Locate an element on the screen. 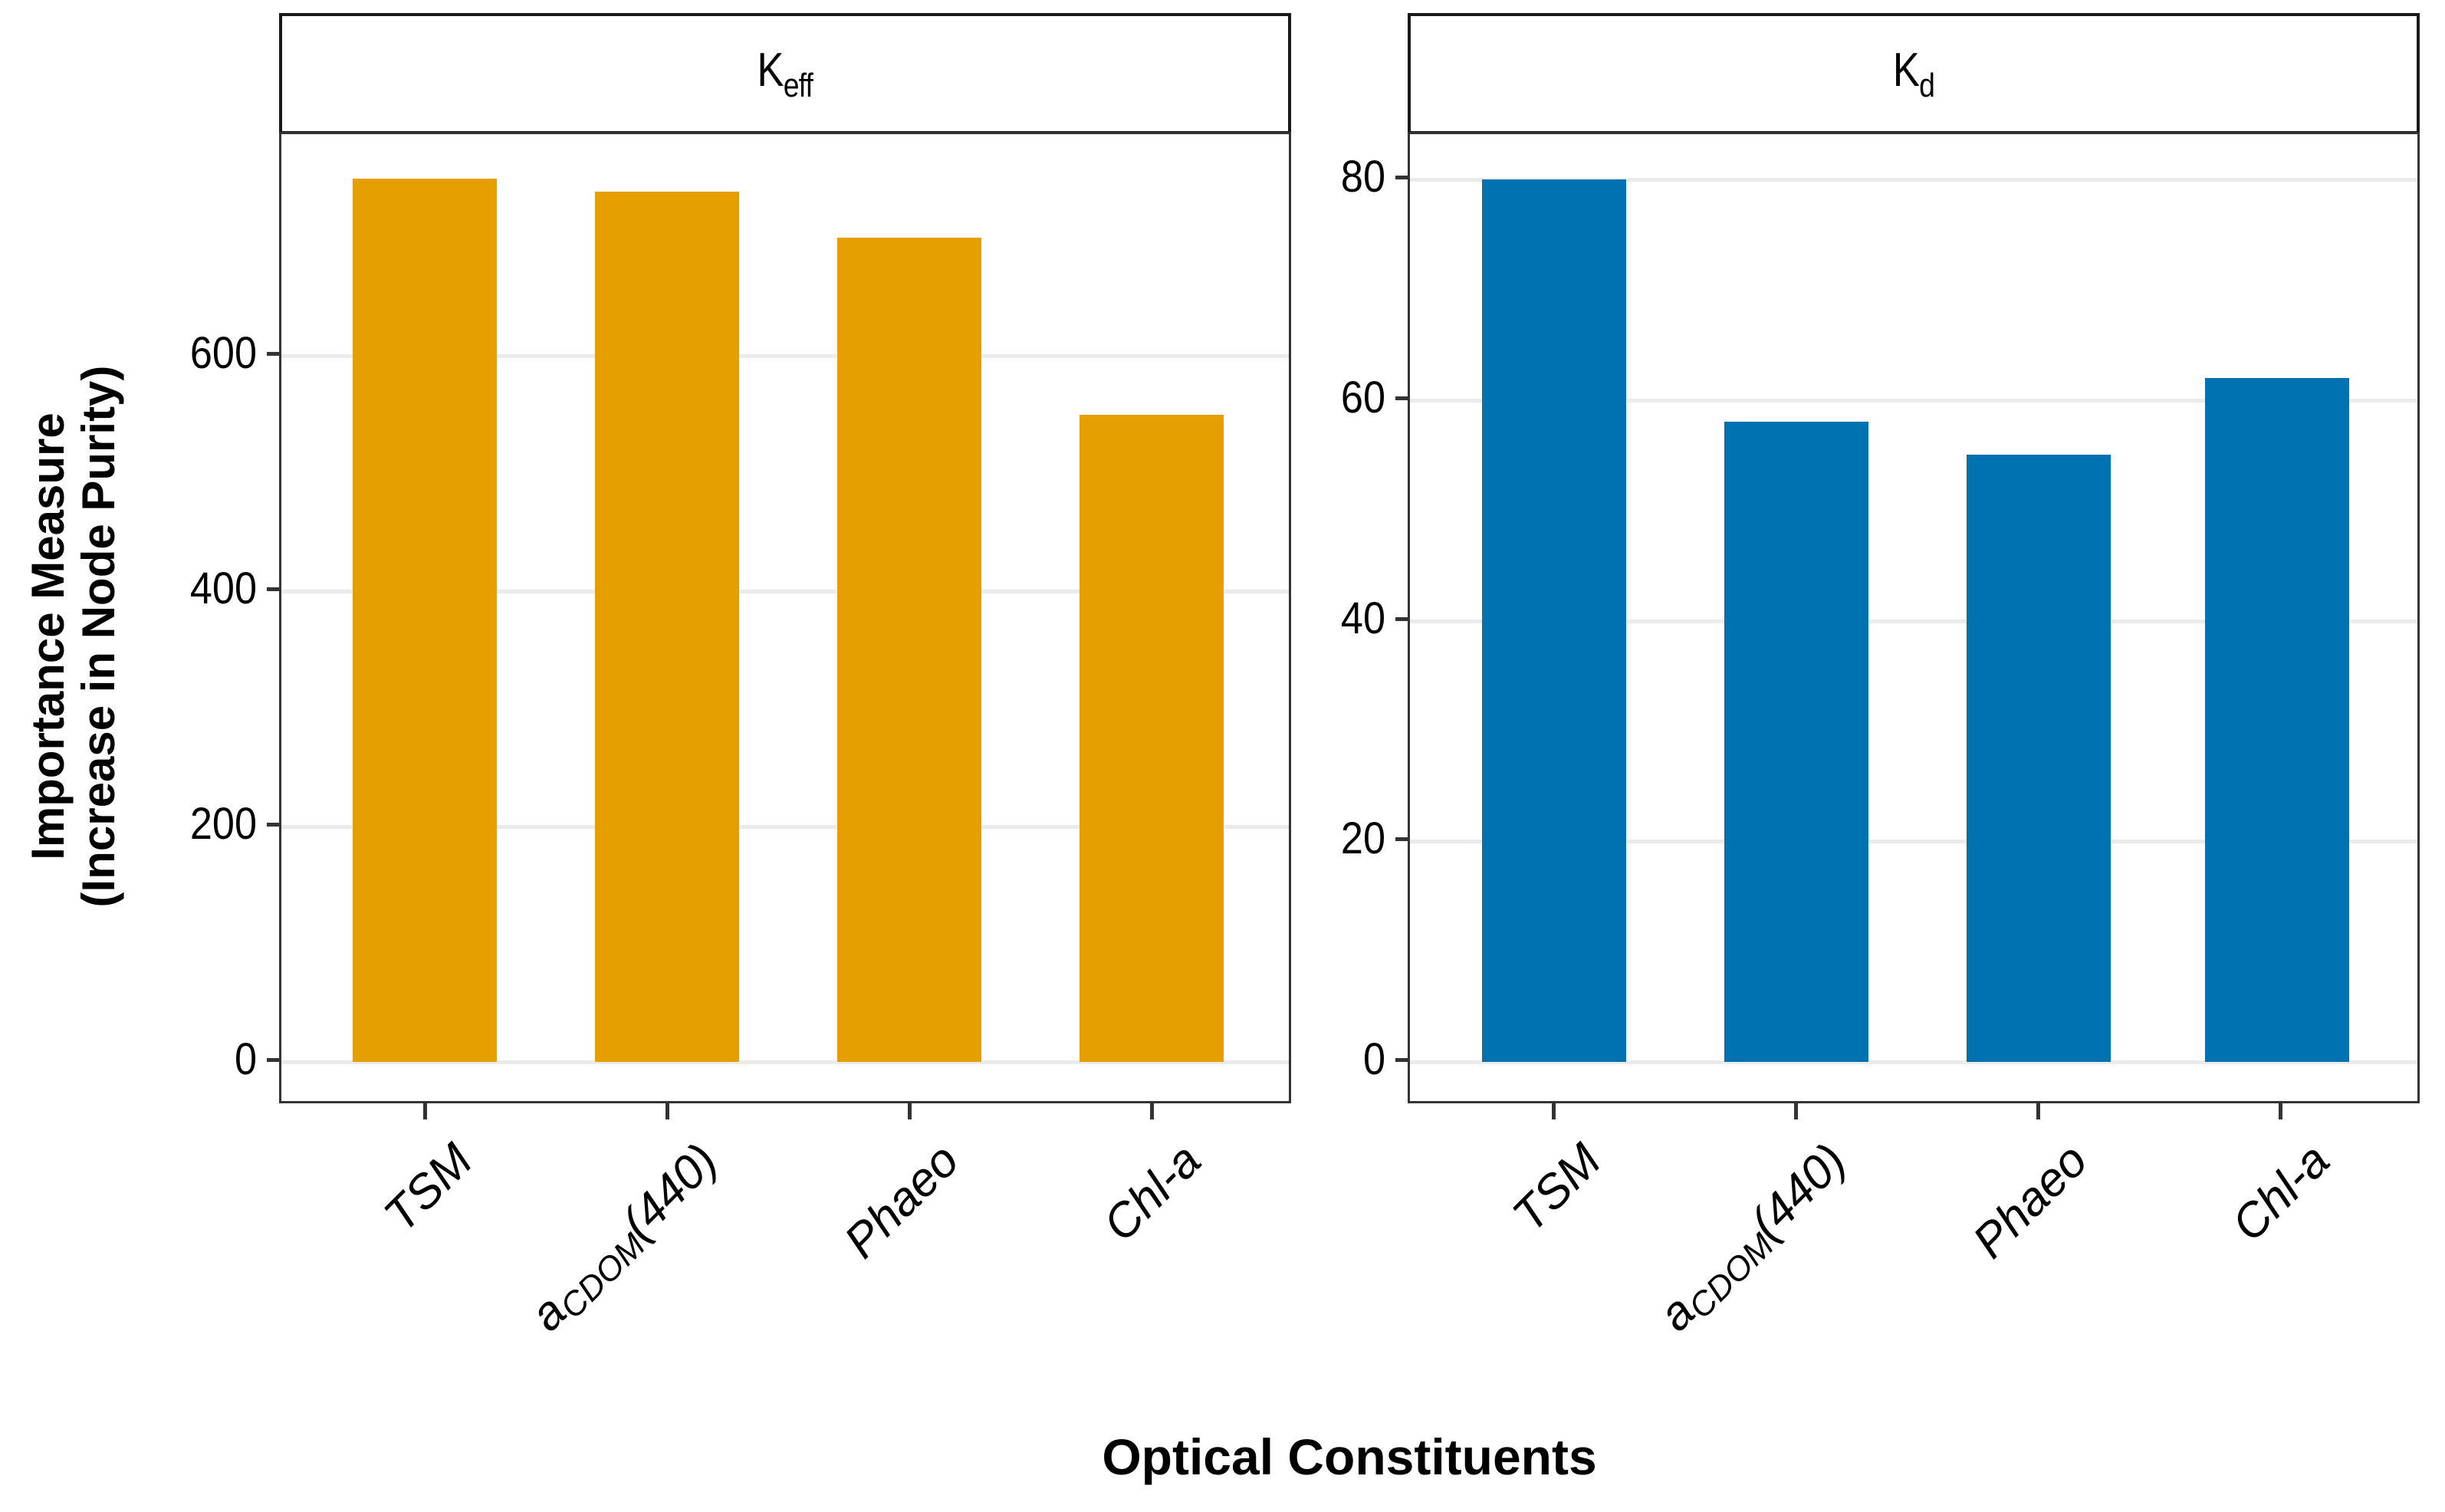 This screenshot has height=1512, width=2445. facet-label-keff: Keff is located at coordinates (786, 73).